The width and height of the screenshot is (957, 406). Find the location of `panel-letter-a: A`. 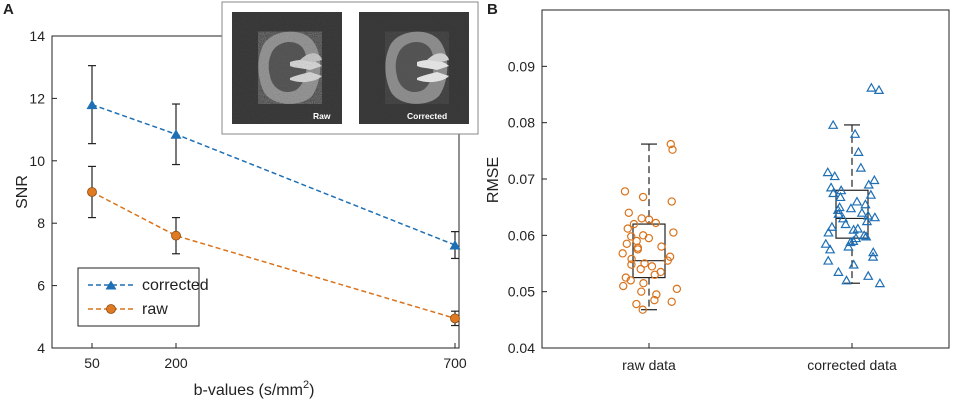

panel-letter-a: A is located at coordinates (8, 9).